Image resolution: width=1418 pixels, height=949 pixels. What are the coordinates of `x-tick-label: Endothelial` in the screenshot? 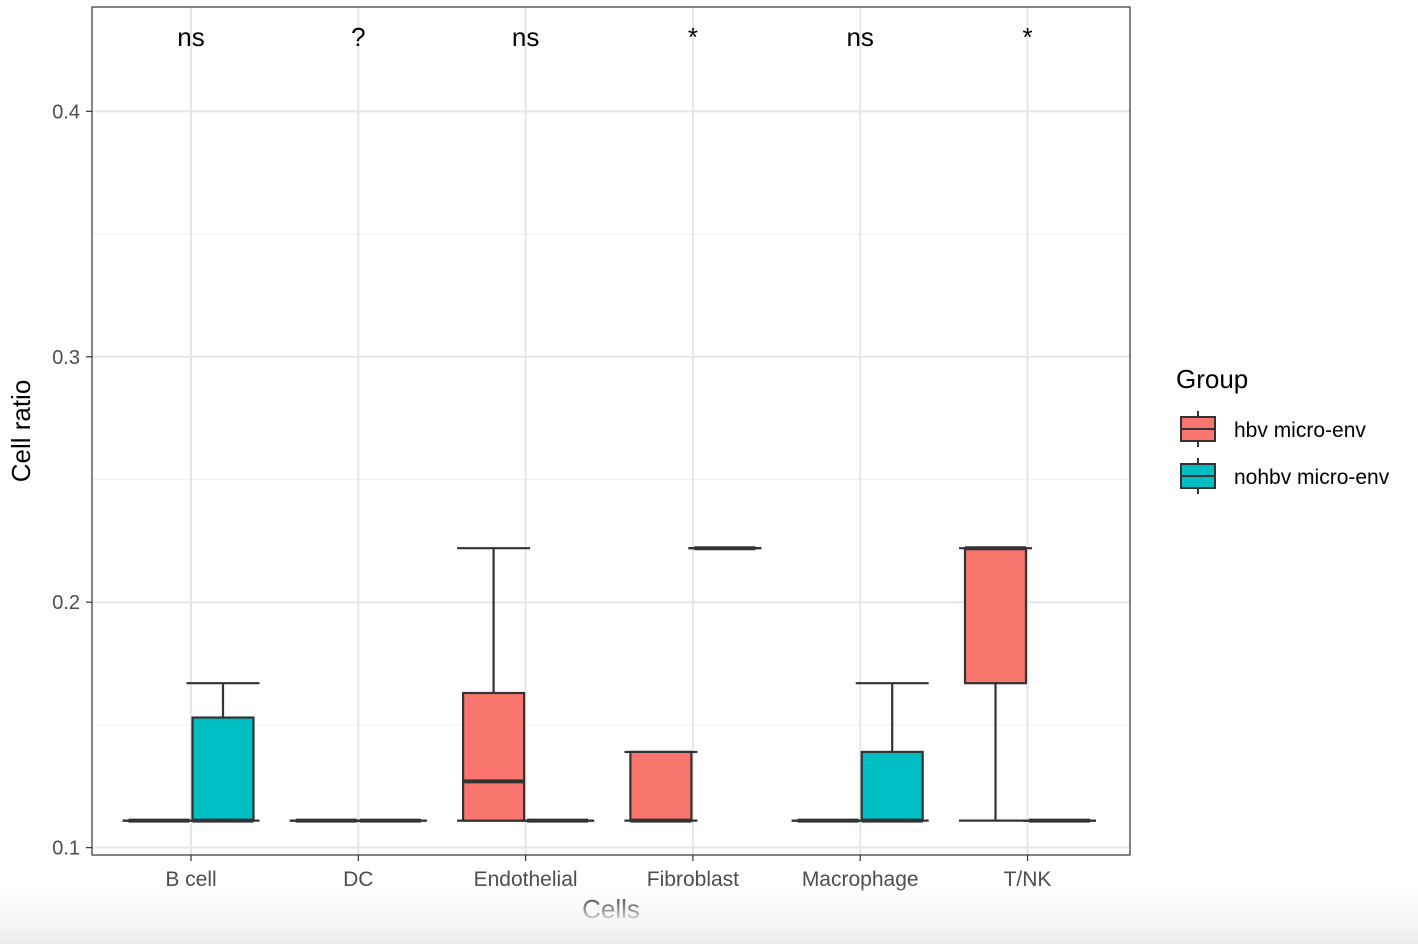 It's located at (526, 879).